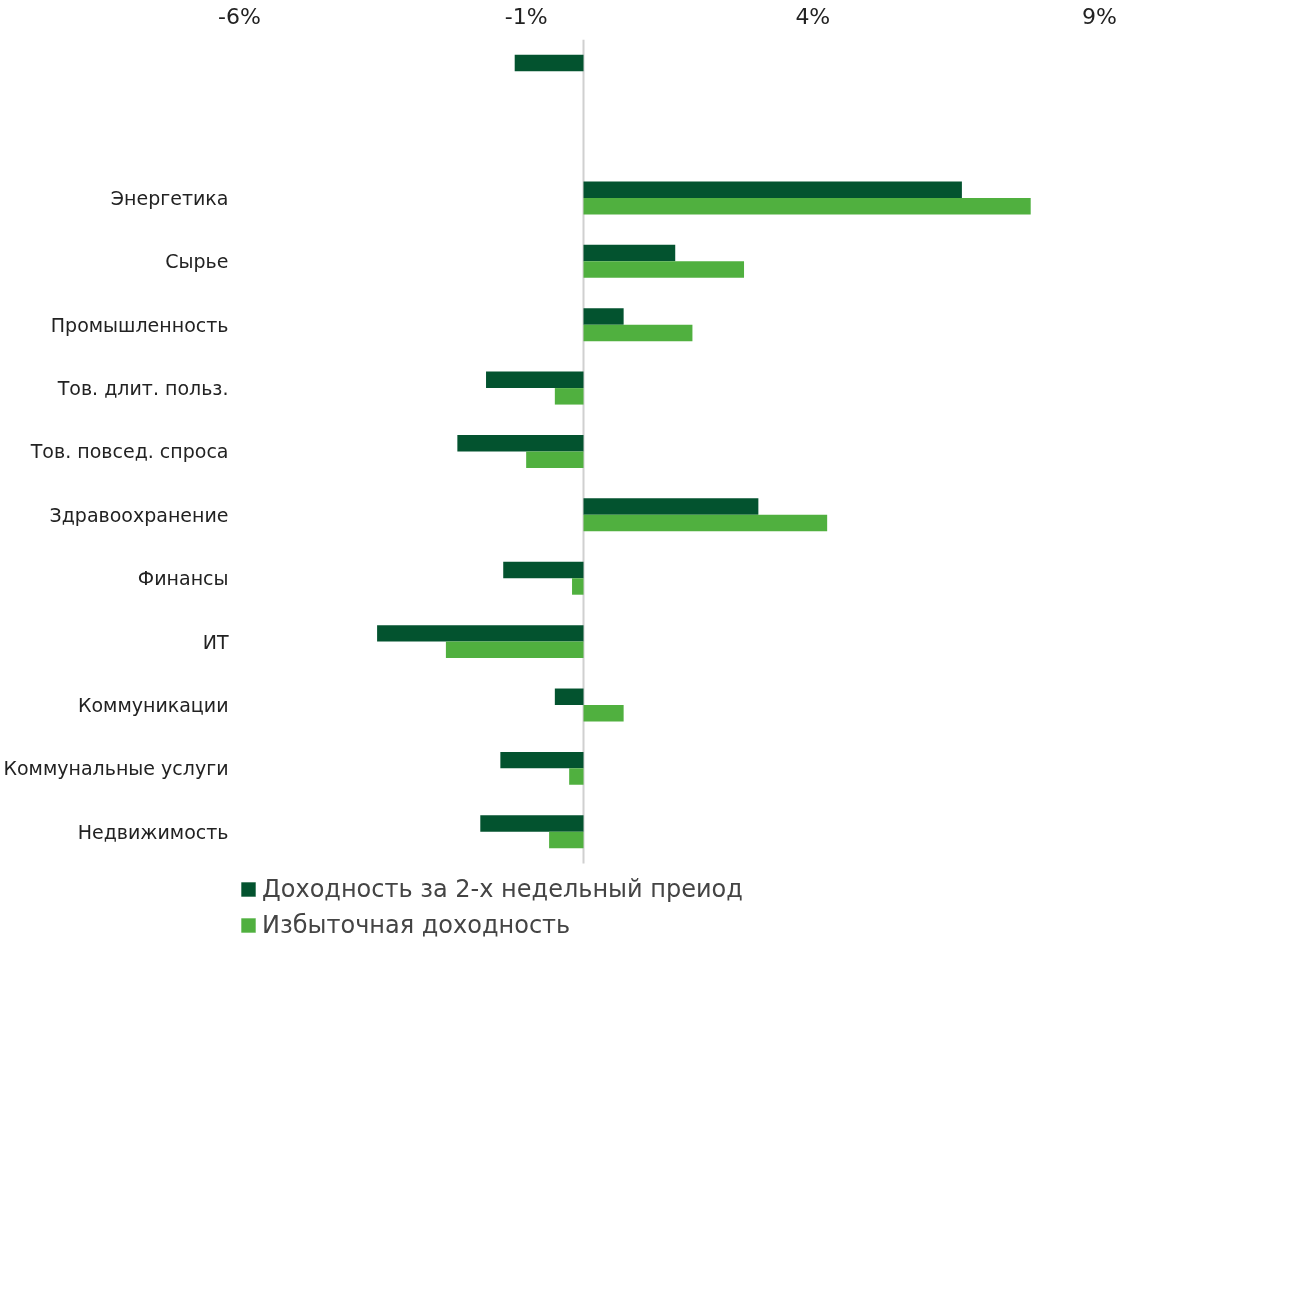 The width and height of the screenshot is (1290, 1295). What do you see at coordinates (183, 578) in the screenshot?
I see `y-tick-label: Финансы` at bounding box center [183, 578].